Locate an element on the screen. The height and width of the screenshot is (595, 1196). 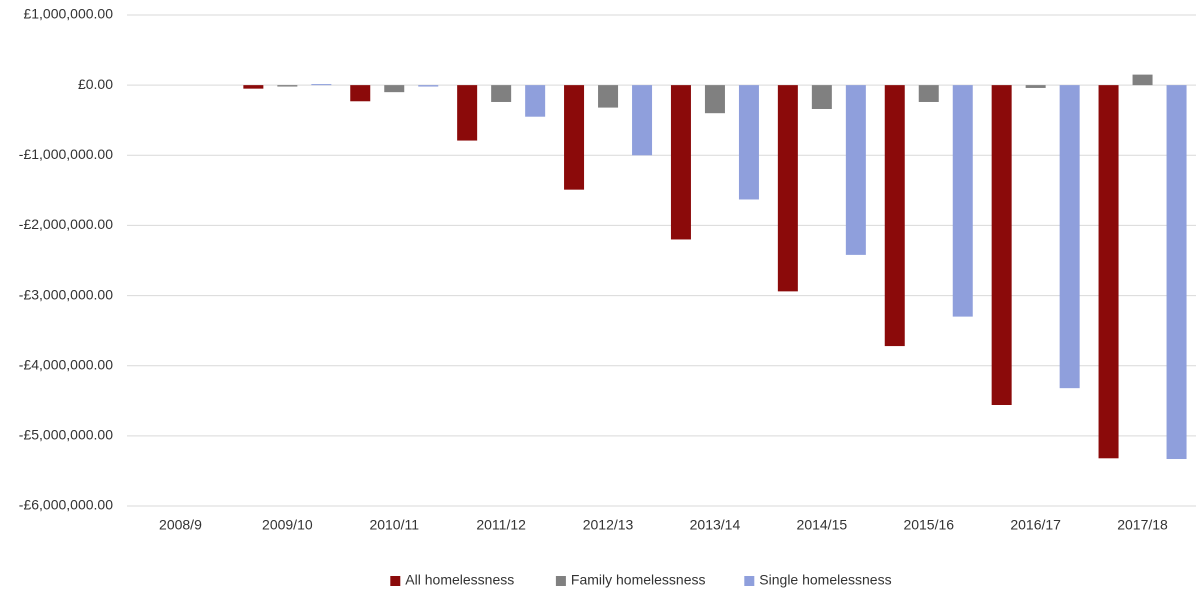
y-tick-label: -£4,000,000.00 is located at coordinates (66, 364).